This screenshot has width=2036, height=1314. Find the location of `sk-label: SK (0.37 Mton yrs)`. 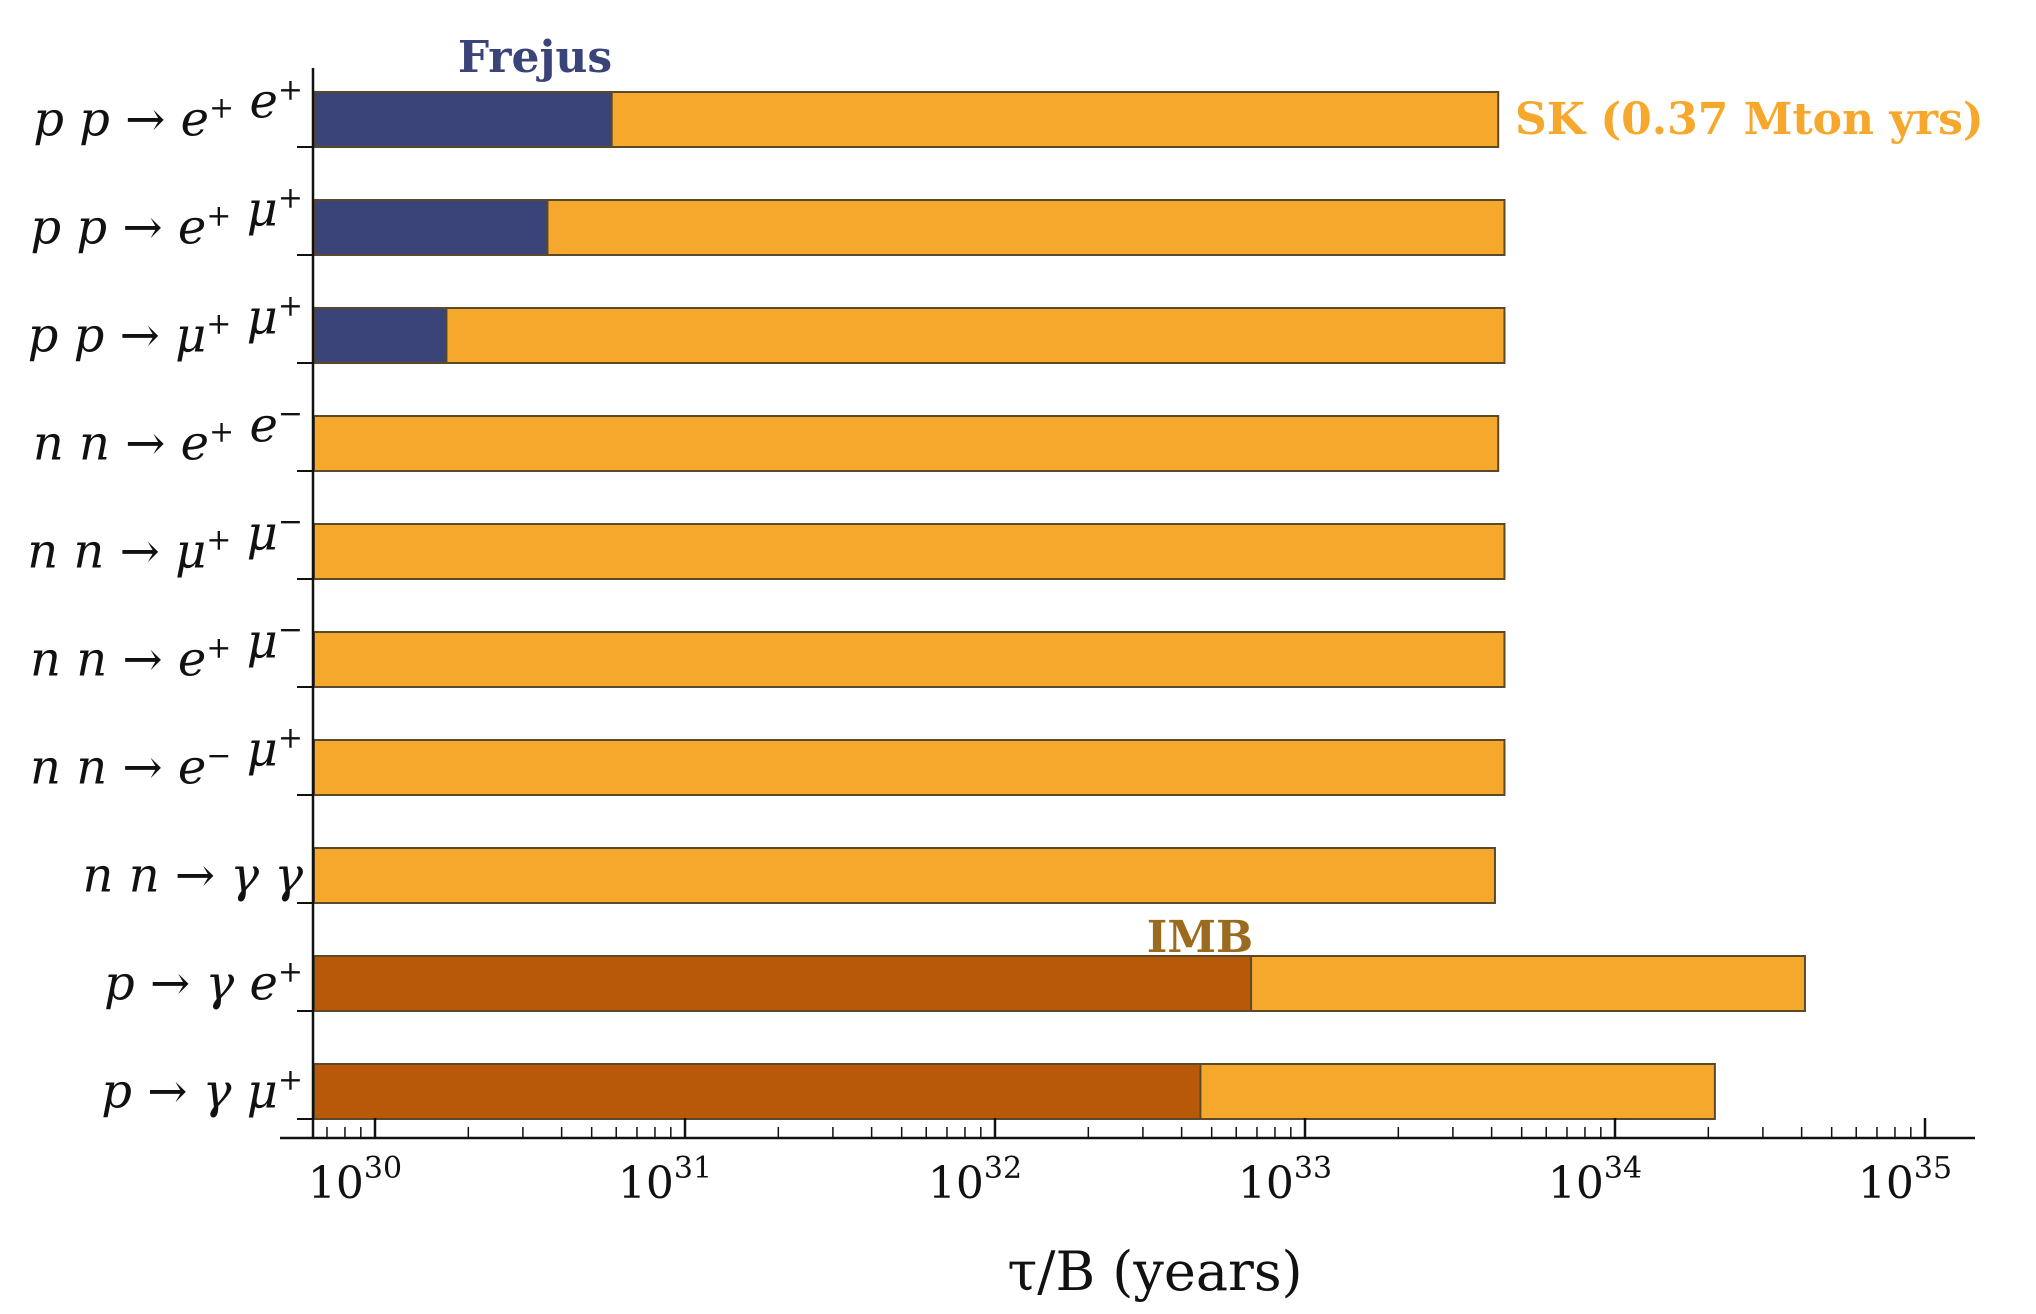

sk-label: SK (0.37 Mton yrs) is located at coordinates (1749, 119).